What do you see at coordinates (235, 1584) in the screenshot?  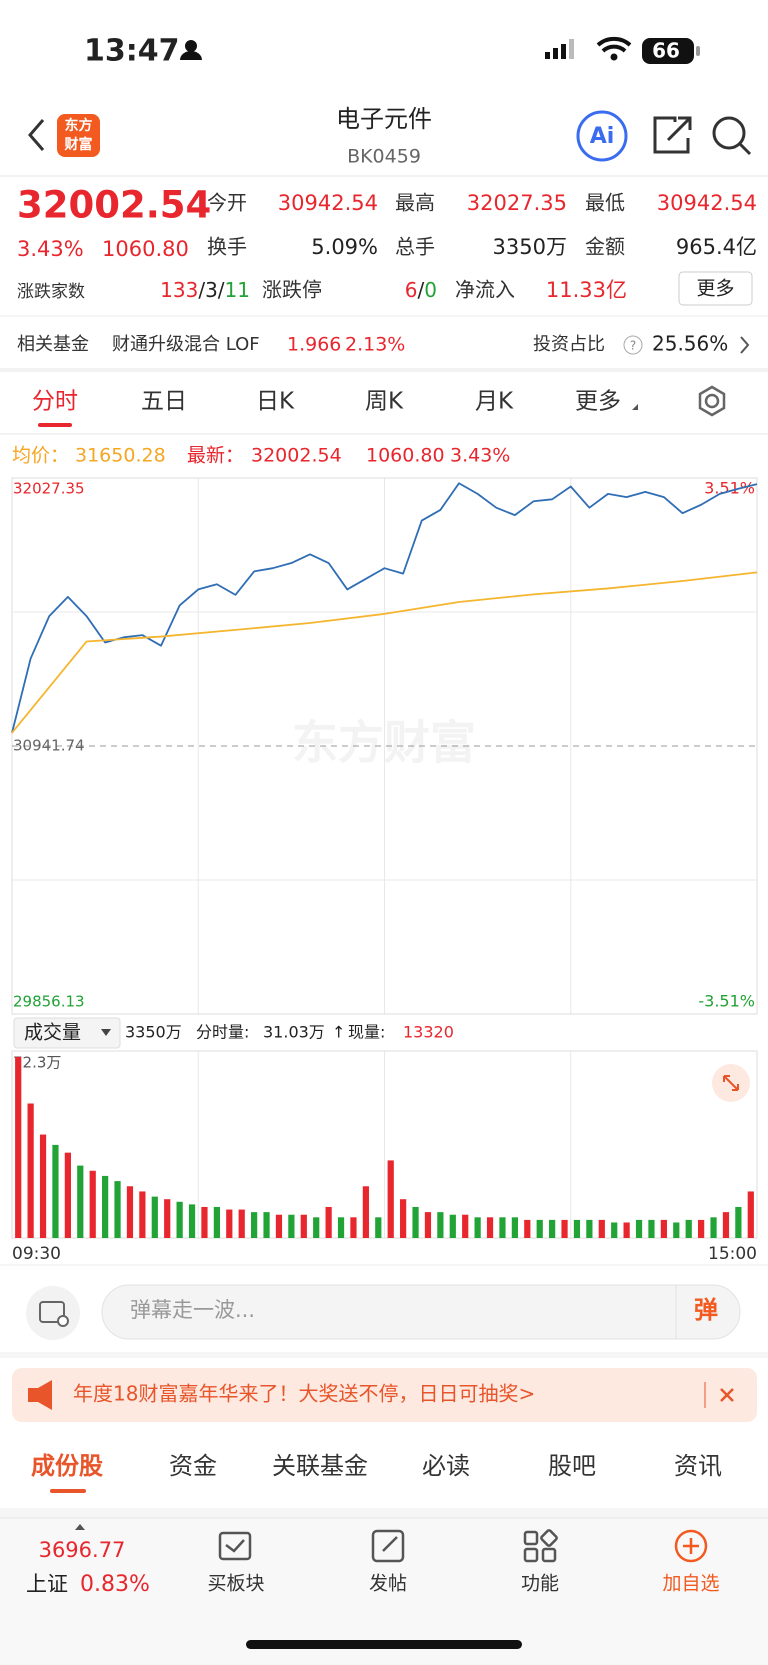 I see `nav-item: 买板块` at bounding box center [235, 1584].